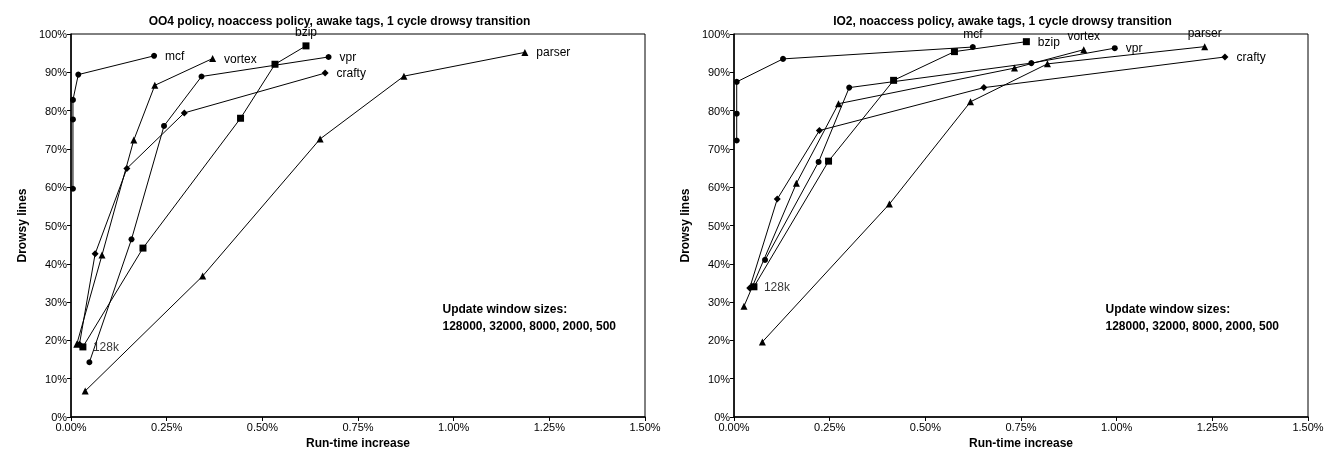 The width and height of the screenshot is (1342, 462). Describe the element at coordinates (1049, 41) in the screenshot. I see `series-label: bzip` at that location.